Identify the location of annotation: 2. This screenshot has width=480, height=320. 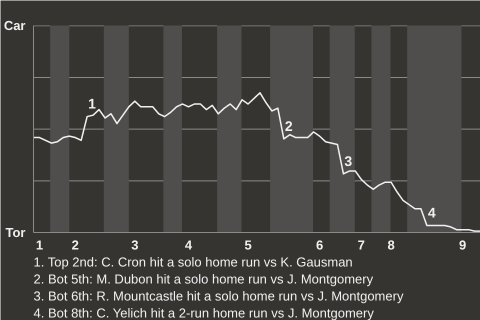
(288, 126).